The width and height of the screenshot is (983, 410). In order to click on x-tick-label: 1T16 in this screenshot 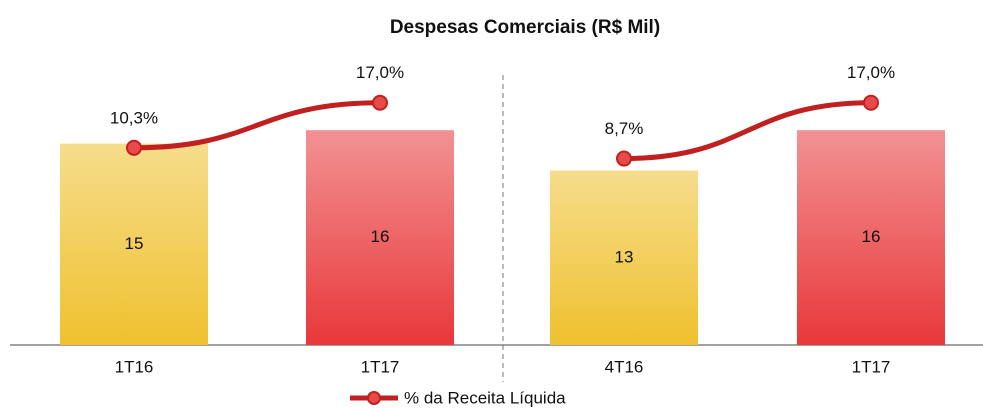, I will do `click(134, 366)`.